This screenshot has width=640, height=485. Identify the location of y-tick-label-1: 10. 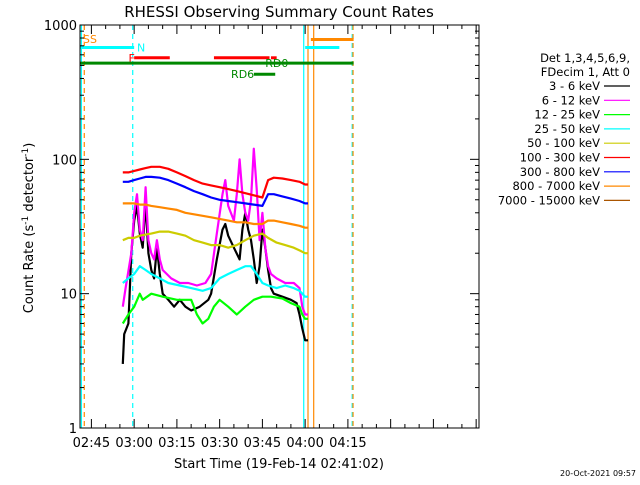
(68, 295).